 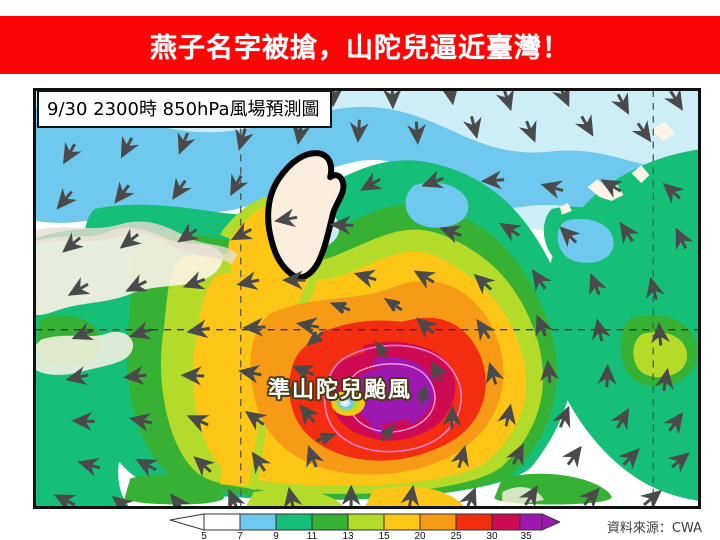 What do you see at coordinates (184, 109) in the screenshot?
I see `forecast-info-label: 9/30 2300時 850hPa風場預測圖` at bounding box center [184, 109].